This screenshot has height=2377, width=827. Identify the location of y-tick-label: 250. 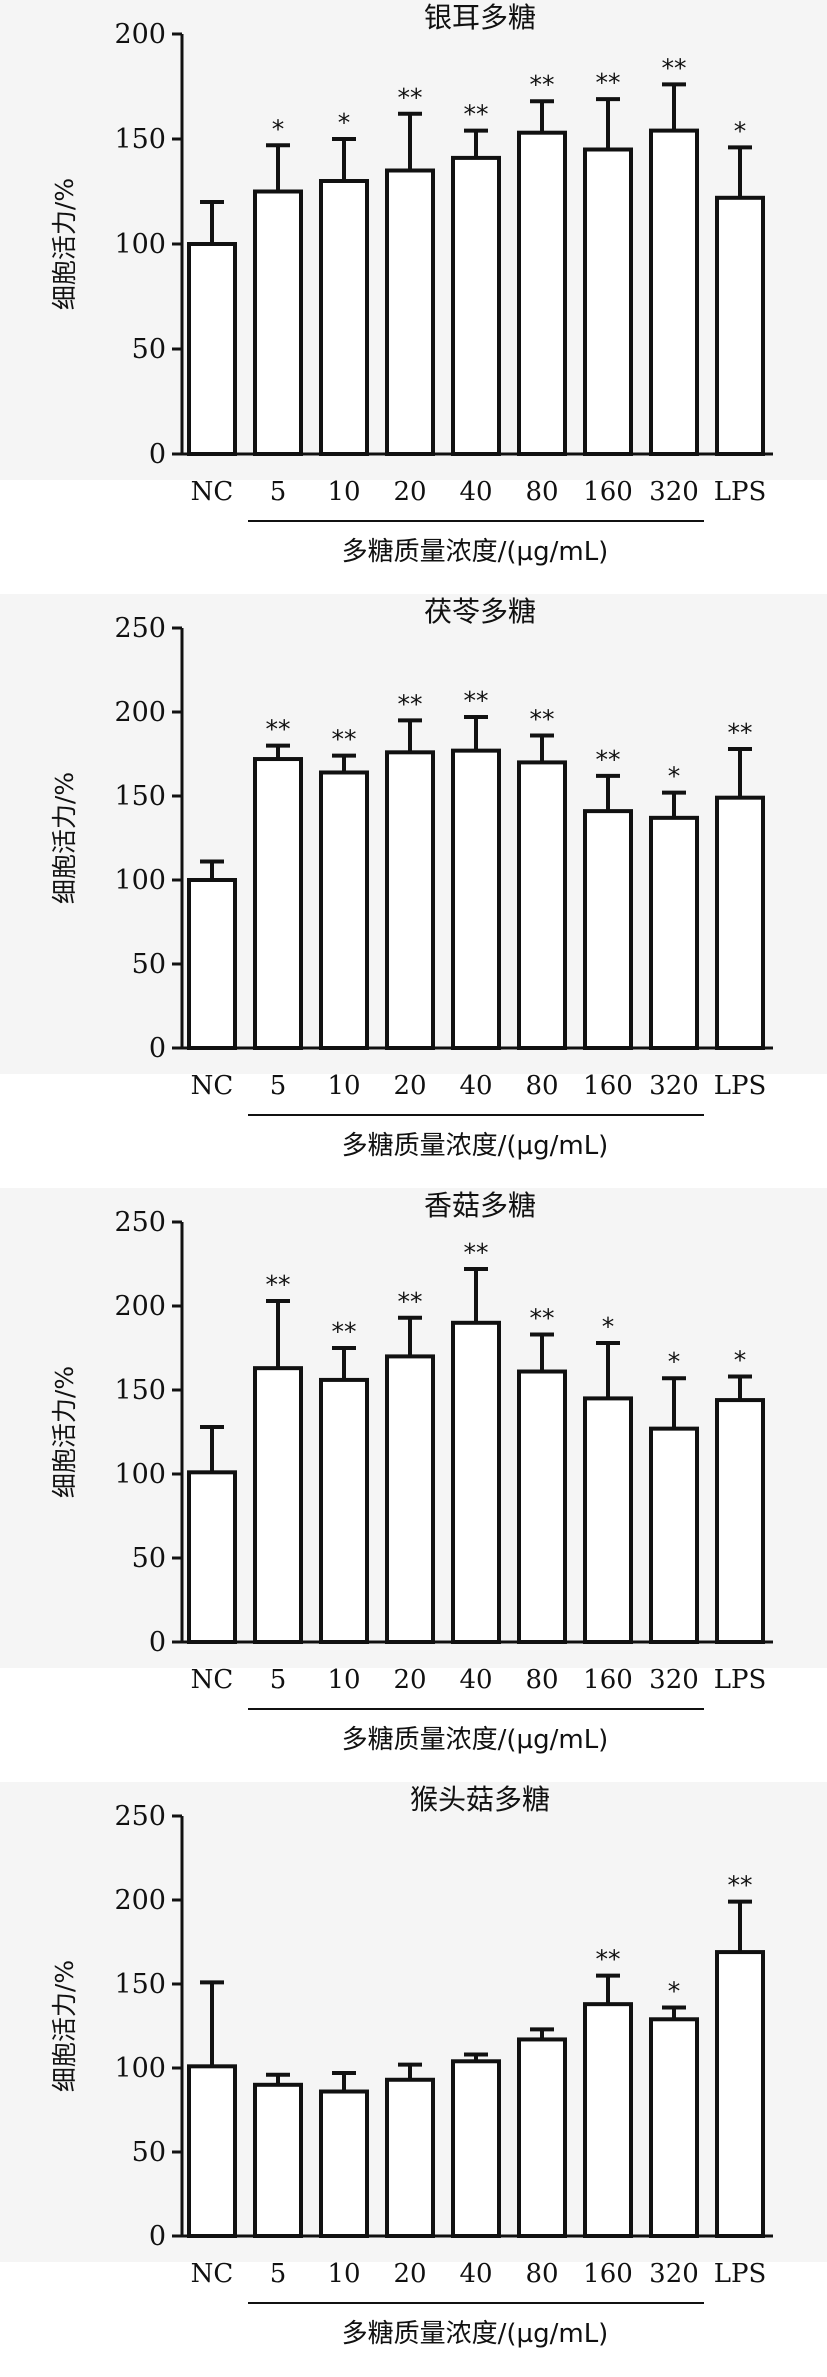
(140, 628).